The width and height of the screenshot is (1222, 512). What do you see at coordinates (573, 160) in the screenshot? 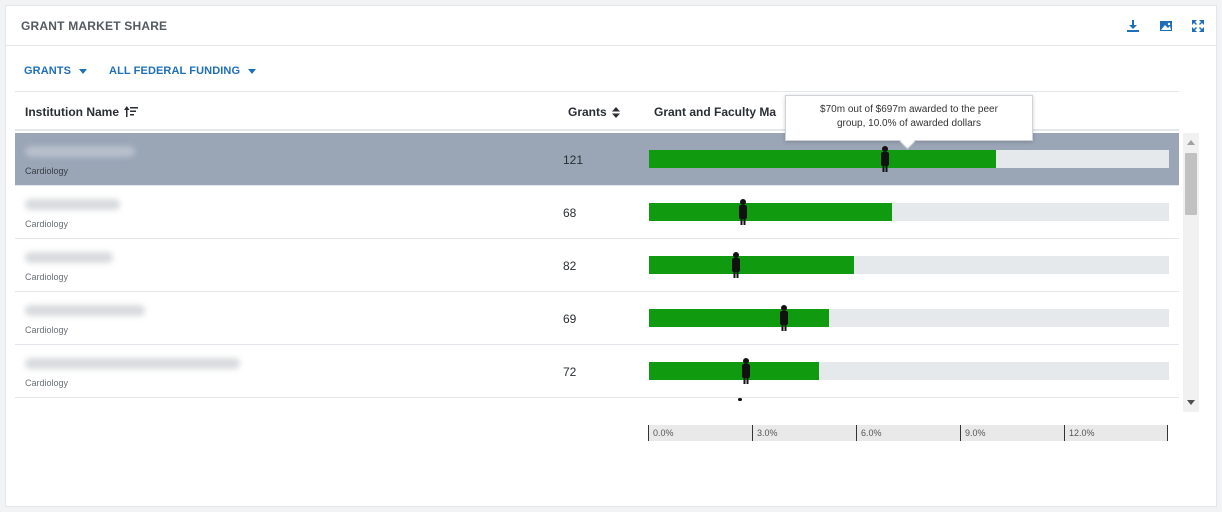
I see `grants-count: 121` at bounding box center [573, 160].